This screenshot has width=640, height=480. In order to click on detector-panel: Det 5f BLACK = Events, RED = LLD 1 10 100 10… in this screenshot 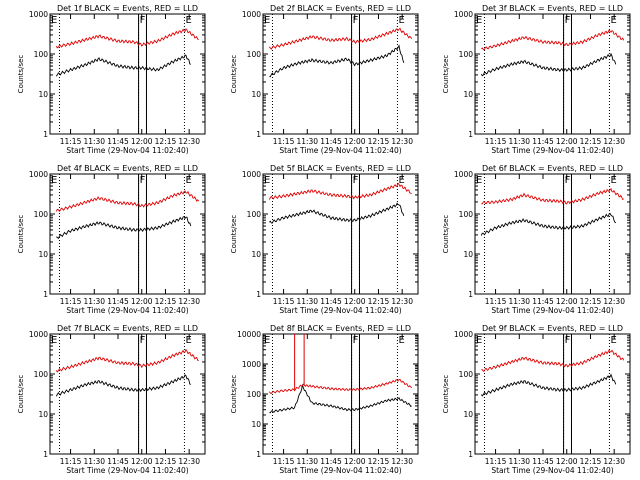, I will do `click(324, 239)`.